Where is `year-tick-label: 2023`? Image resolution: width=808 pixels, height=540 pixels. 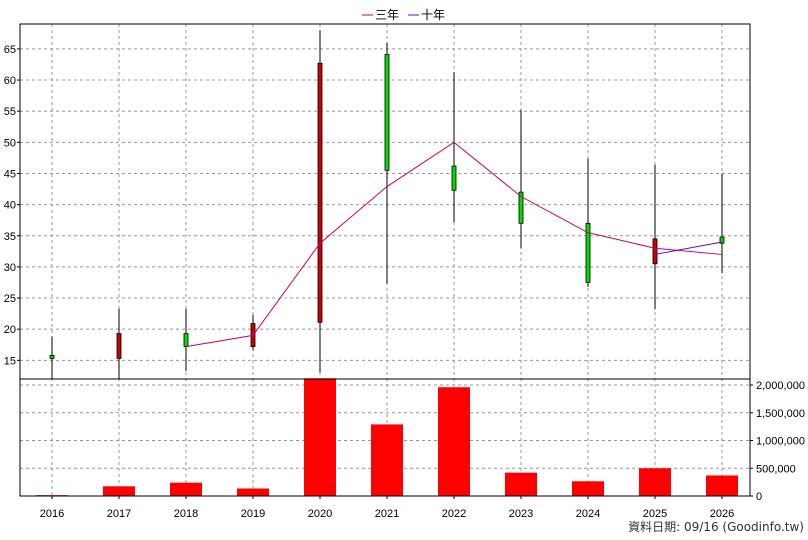 year-tick-label: 2023 is located at coordinates (521, 514).